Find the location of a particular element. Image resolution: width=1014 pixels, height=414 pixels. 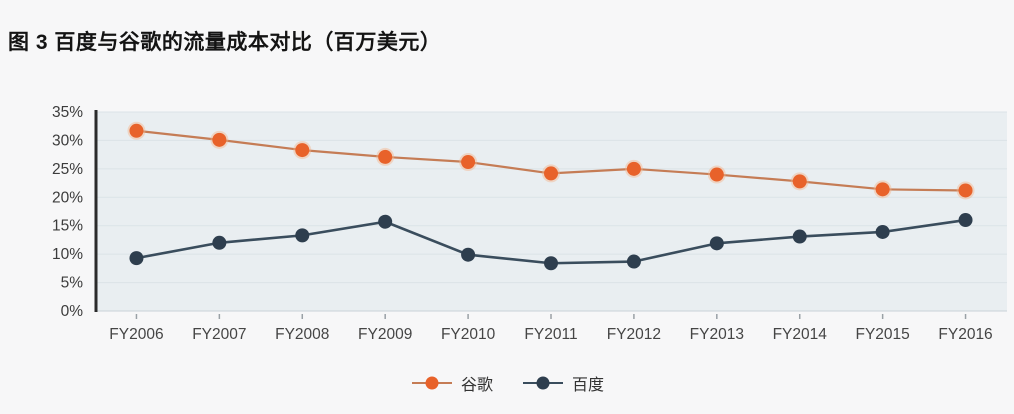

legend-item-google: 谷歌 is located at coordinates (451, 383).